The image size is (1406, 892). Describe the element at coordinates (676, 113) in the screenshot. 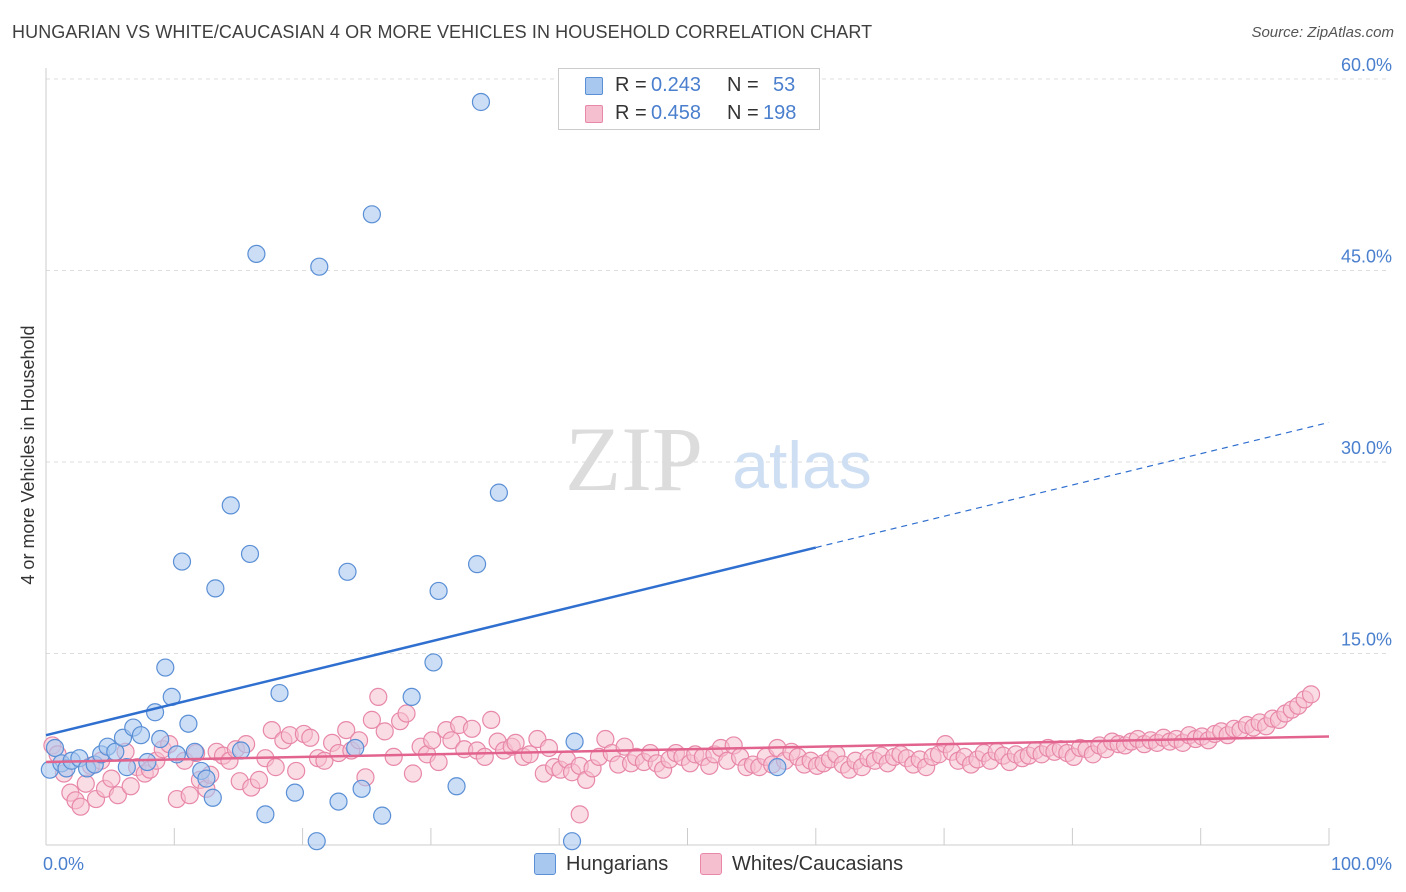

I see `r-value: 0.458` at that location.